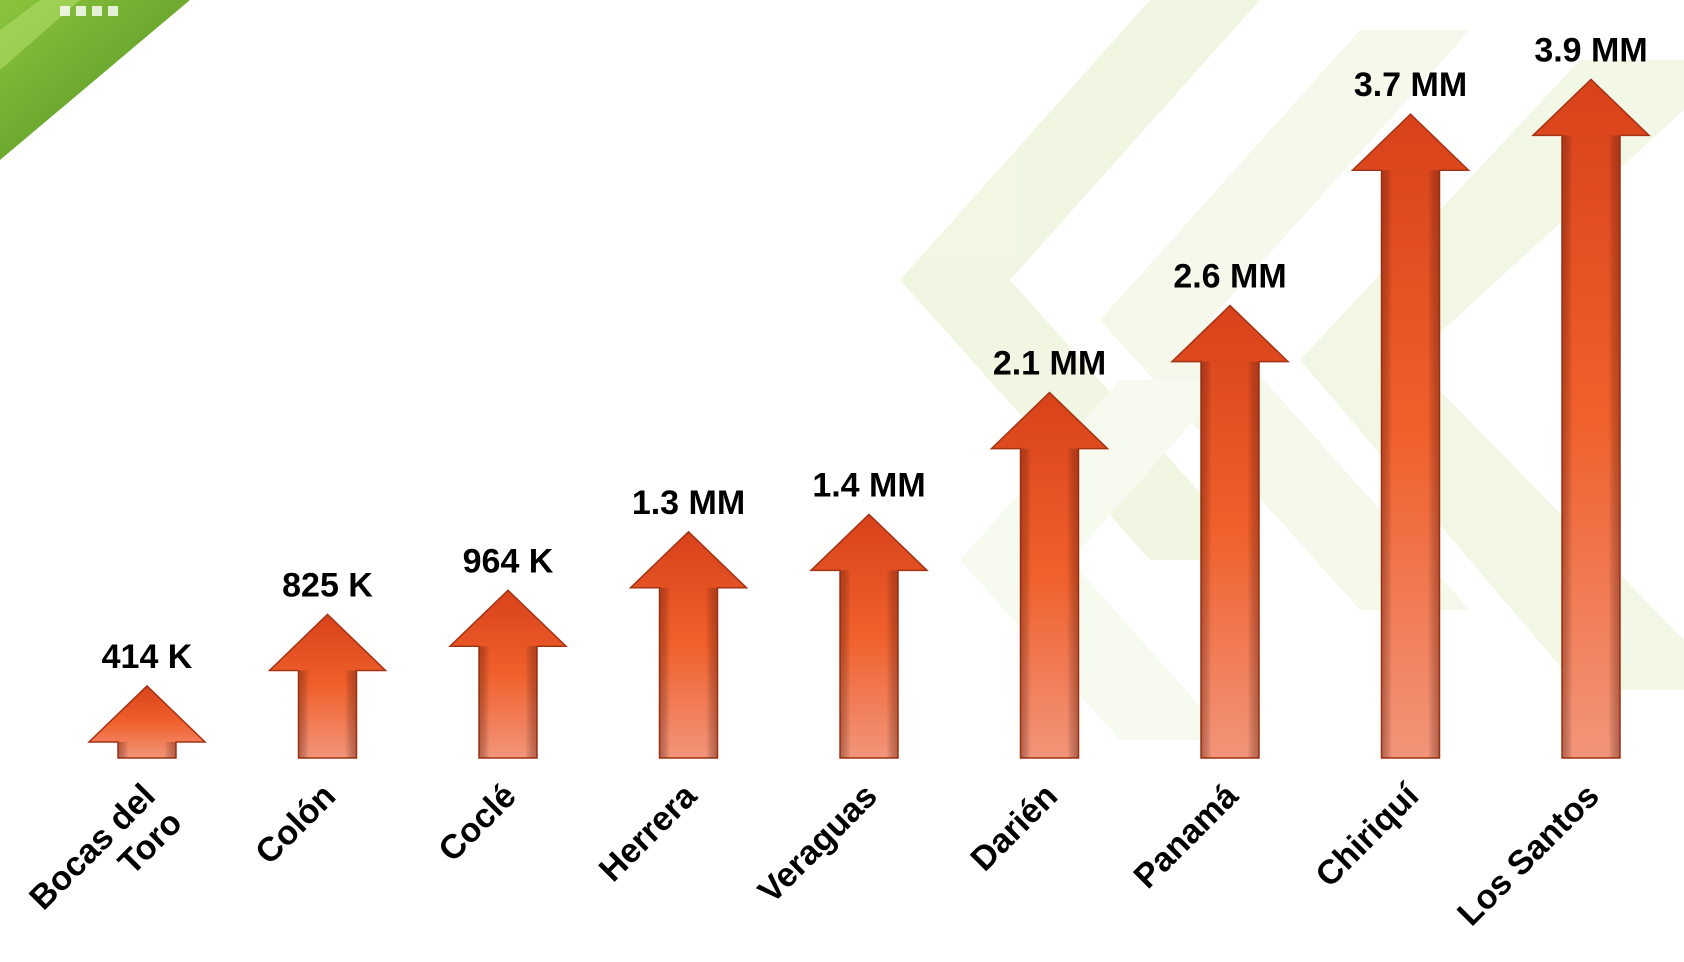 This screenshot has height=962, width=1684. I want to click on category-label: Veraguas, so click(818, 844).